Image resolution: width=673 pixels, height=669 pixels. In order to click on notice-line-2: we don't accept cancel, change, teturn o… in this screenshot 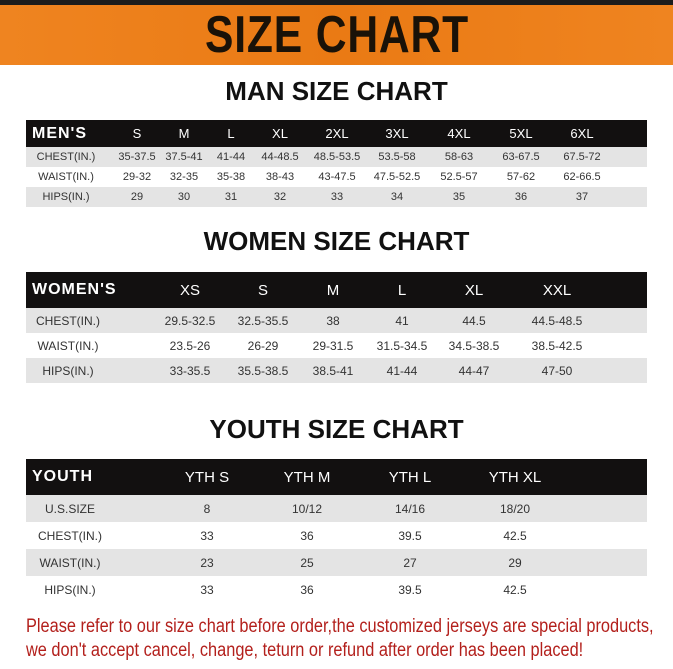, I will do `click(305, 650)`.